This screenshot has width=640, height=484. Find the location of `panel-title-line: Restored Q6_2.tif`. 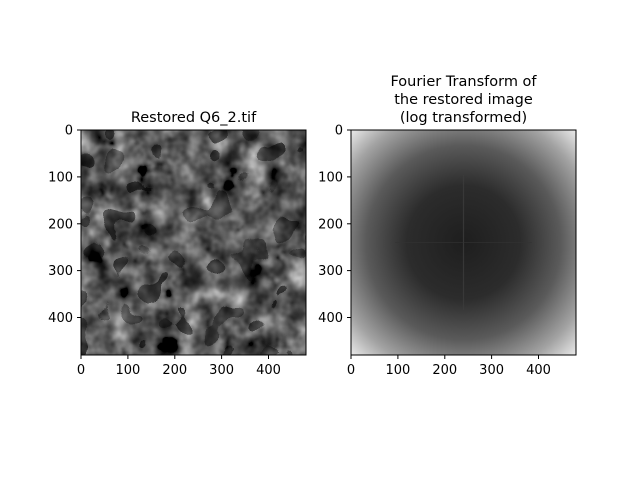

panel-title-line: Restored Q6_2.tif is located at coordinates (194, 118).